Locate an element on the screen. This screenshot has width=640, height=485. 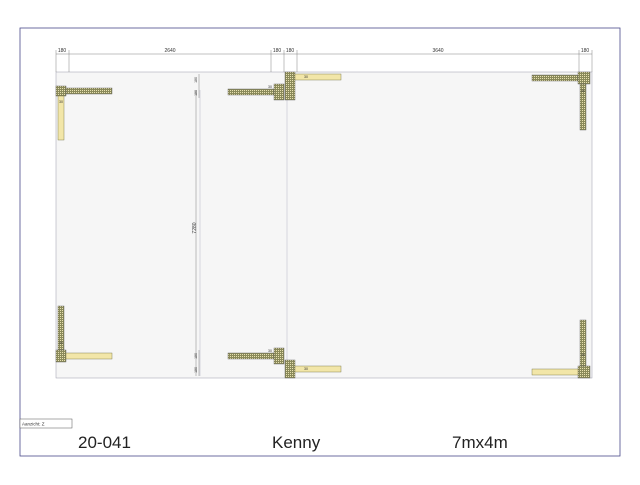
stack-dimension-bottom: 180 180 is located at coordinates (197, 363).